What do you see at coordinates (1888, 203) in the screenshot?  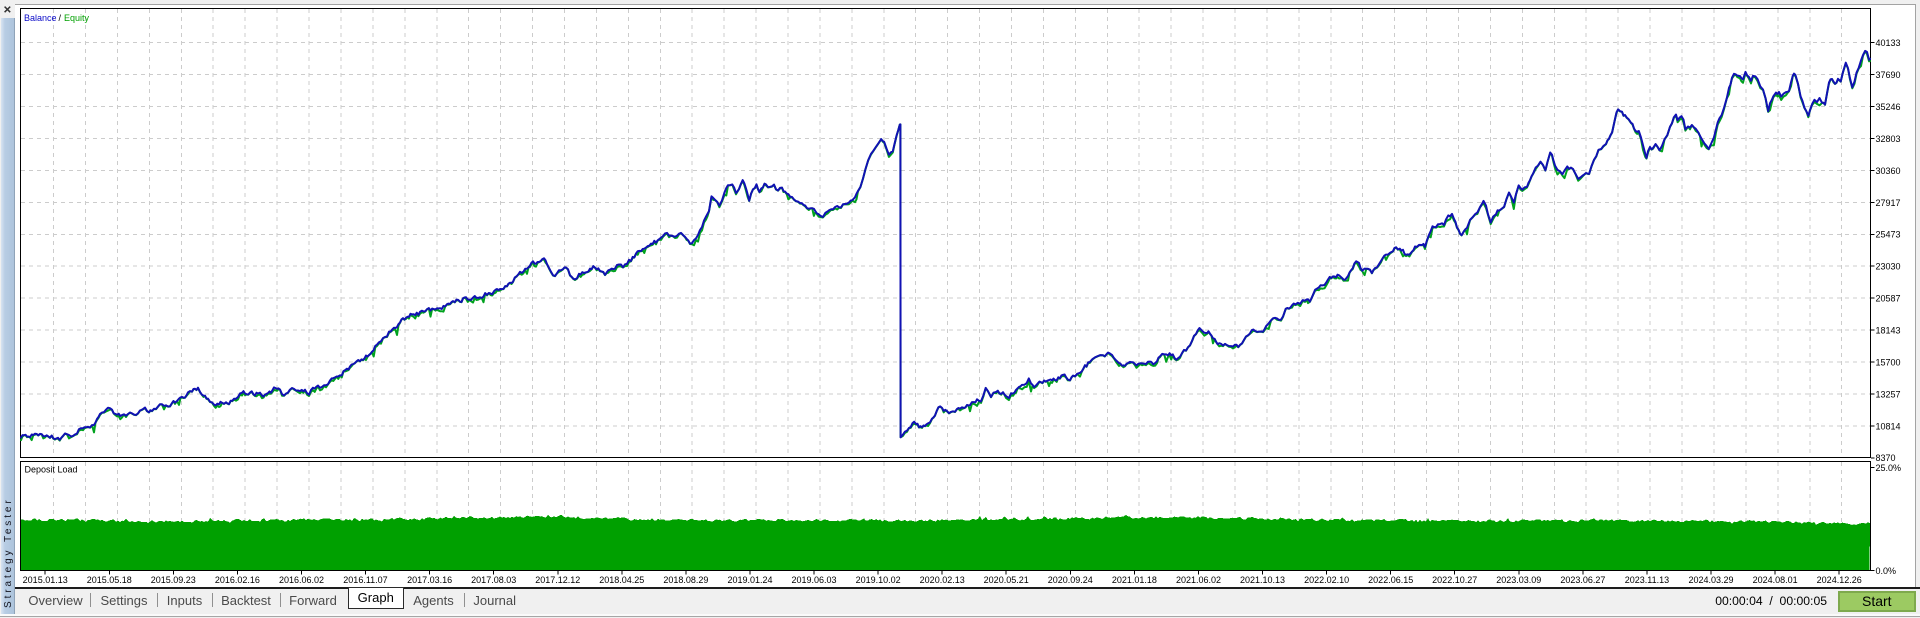 I see `svg-text: 27917` at bounding box center [1888, 203].